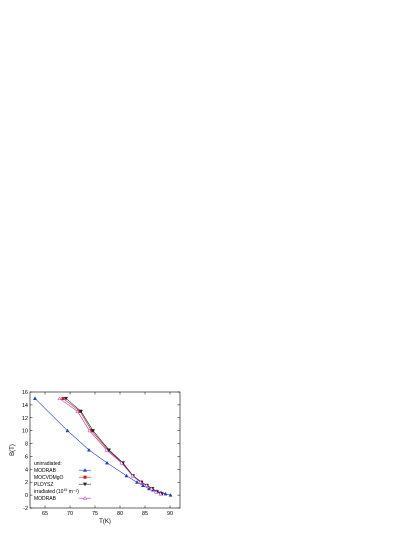  What do you see at coordinates (95, 514) in the screenshot?
I see `x-tick-label: 75` at bounding box center [95, 514].